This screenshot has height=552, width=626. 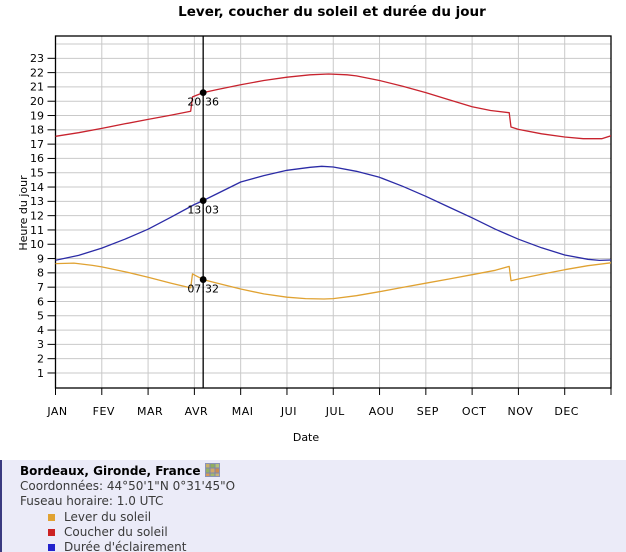 I want to click on x-tick-label: JAN, so click(x=56, y=411).